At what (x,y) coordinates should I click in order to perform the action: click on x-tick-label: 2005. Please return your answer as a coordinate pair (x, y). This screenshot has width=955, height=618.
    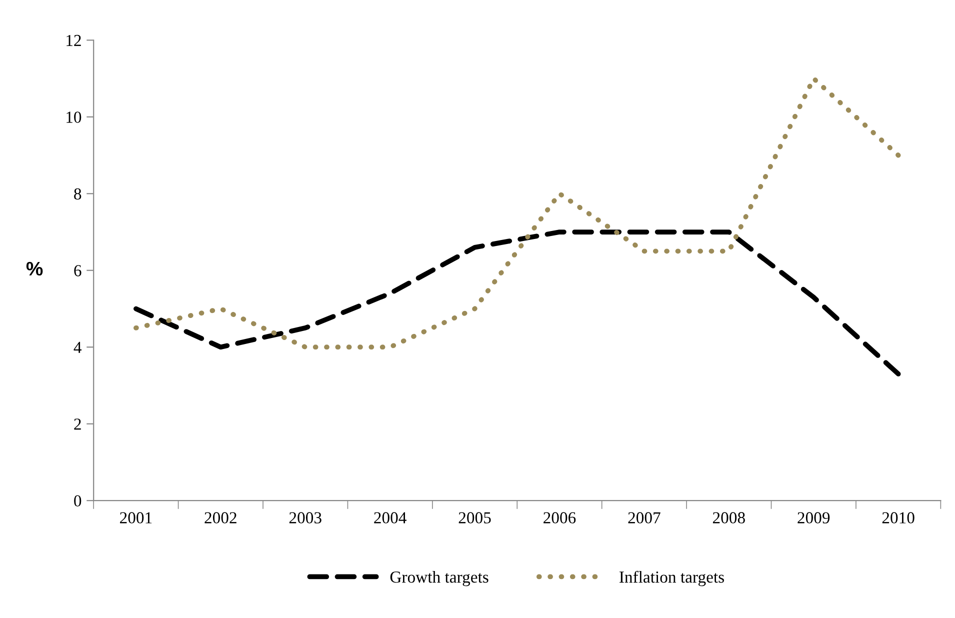
    Looking at the image, I should click on (474, 518).